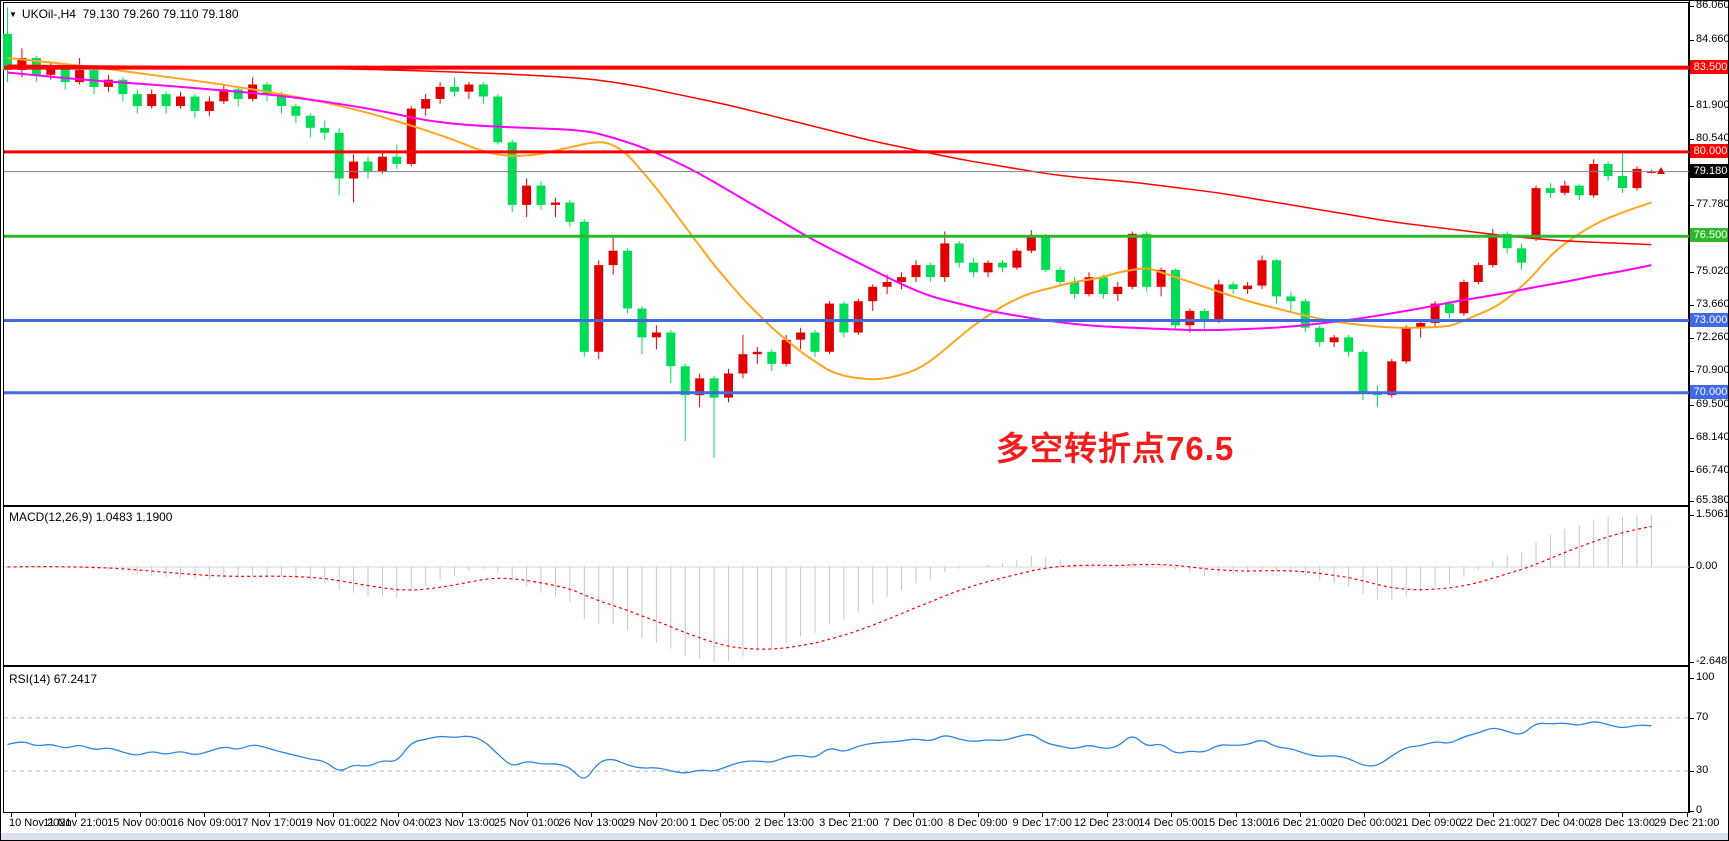 The height and width of the screenshot is (841, 1729). What do you see at coordinates (462, 823) in the screenshot?
I see `time-tick-label: 23 Nov 13:00` at bounding box center [462, 823].